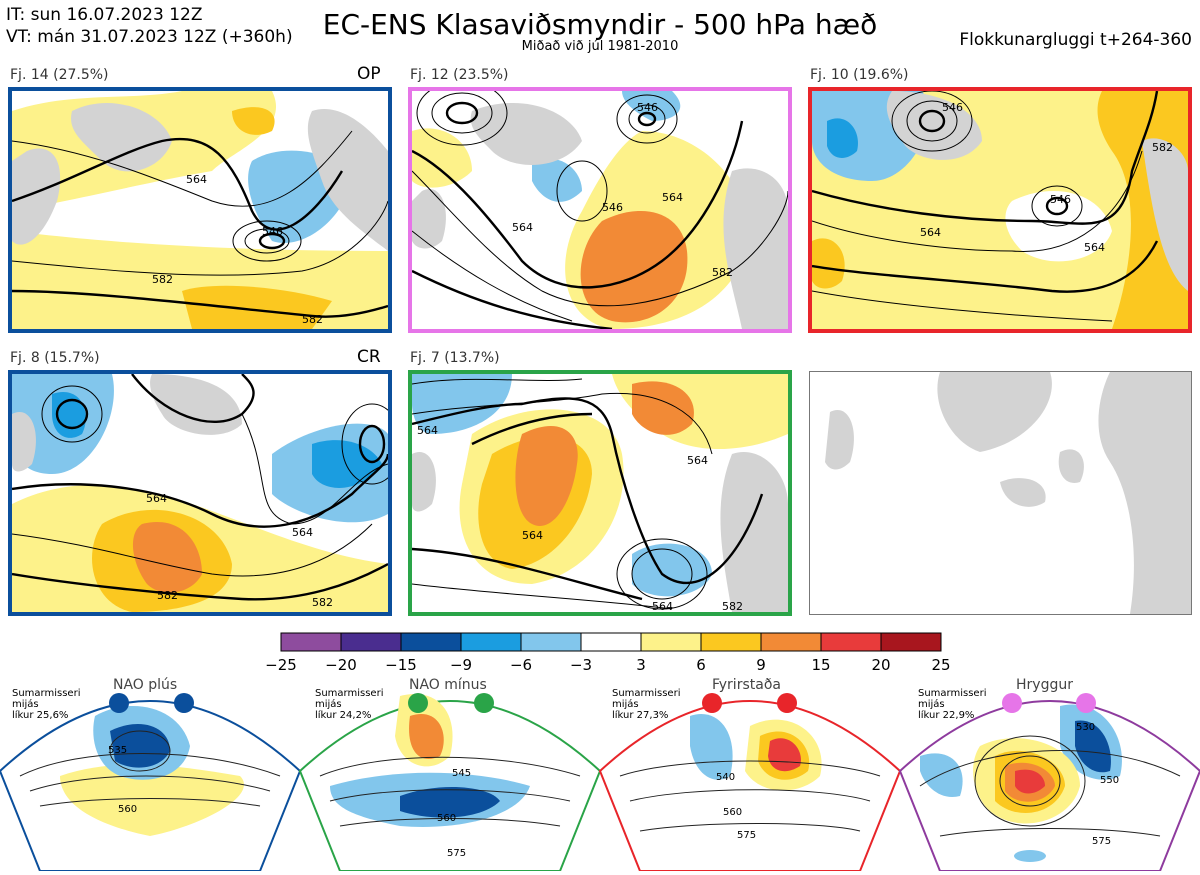 The width and height of the screenshot is (1200, 875). I want to click on regime-2-title: NAO mínus, so click(448, 685).